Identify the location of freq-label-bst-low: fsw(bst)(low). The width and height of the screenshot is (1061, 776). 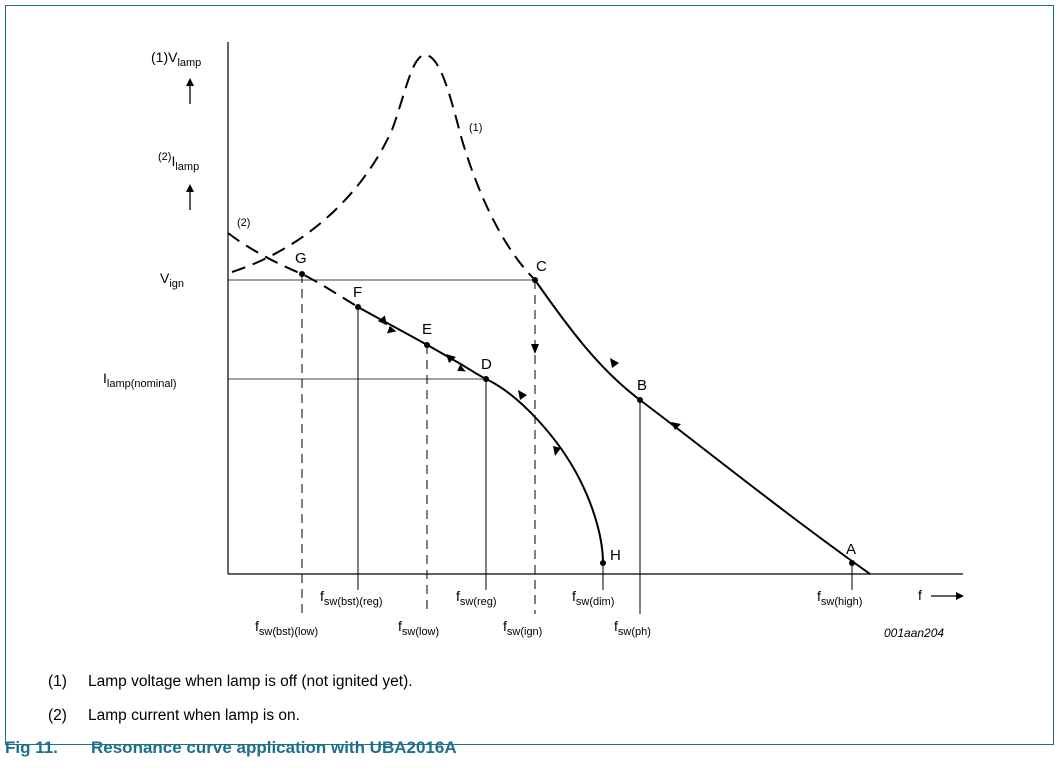
(286, 628).